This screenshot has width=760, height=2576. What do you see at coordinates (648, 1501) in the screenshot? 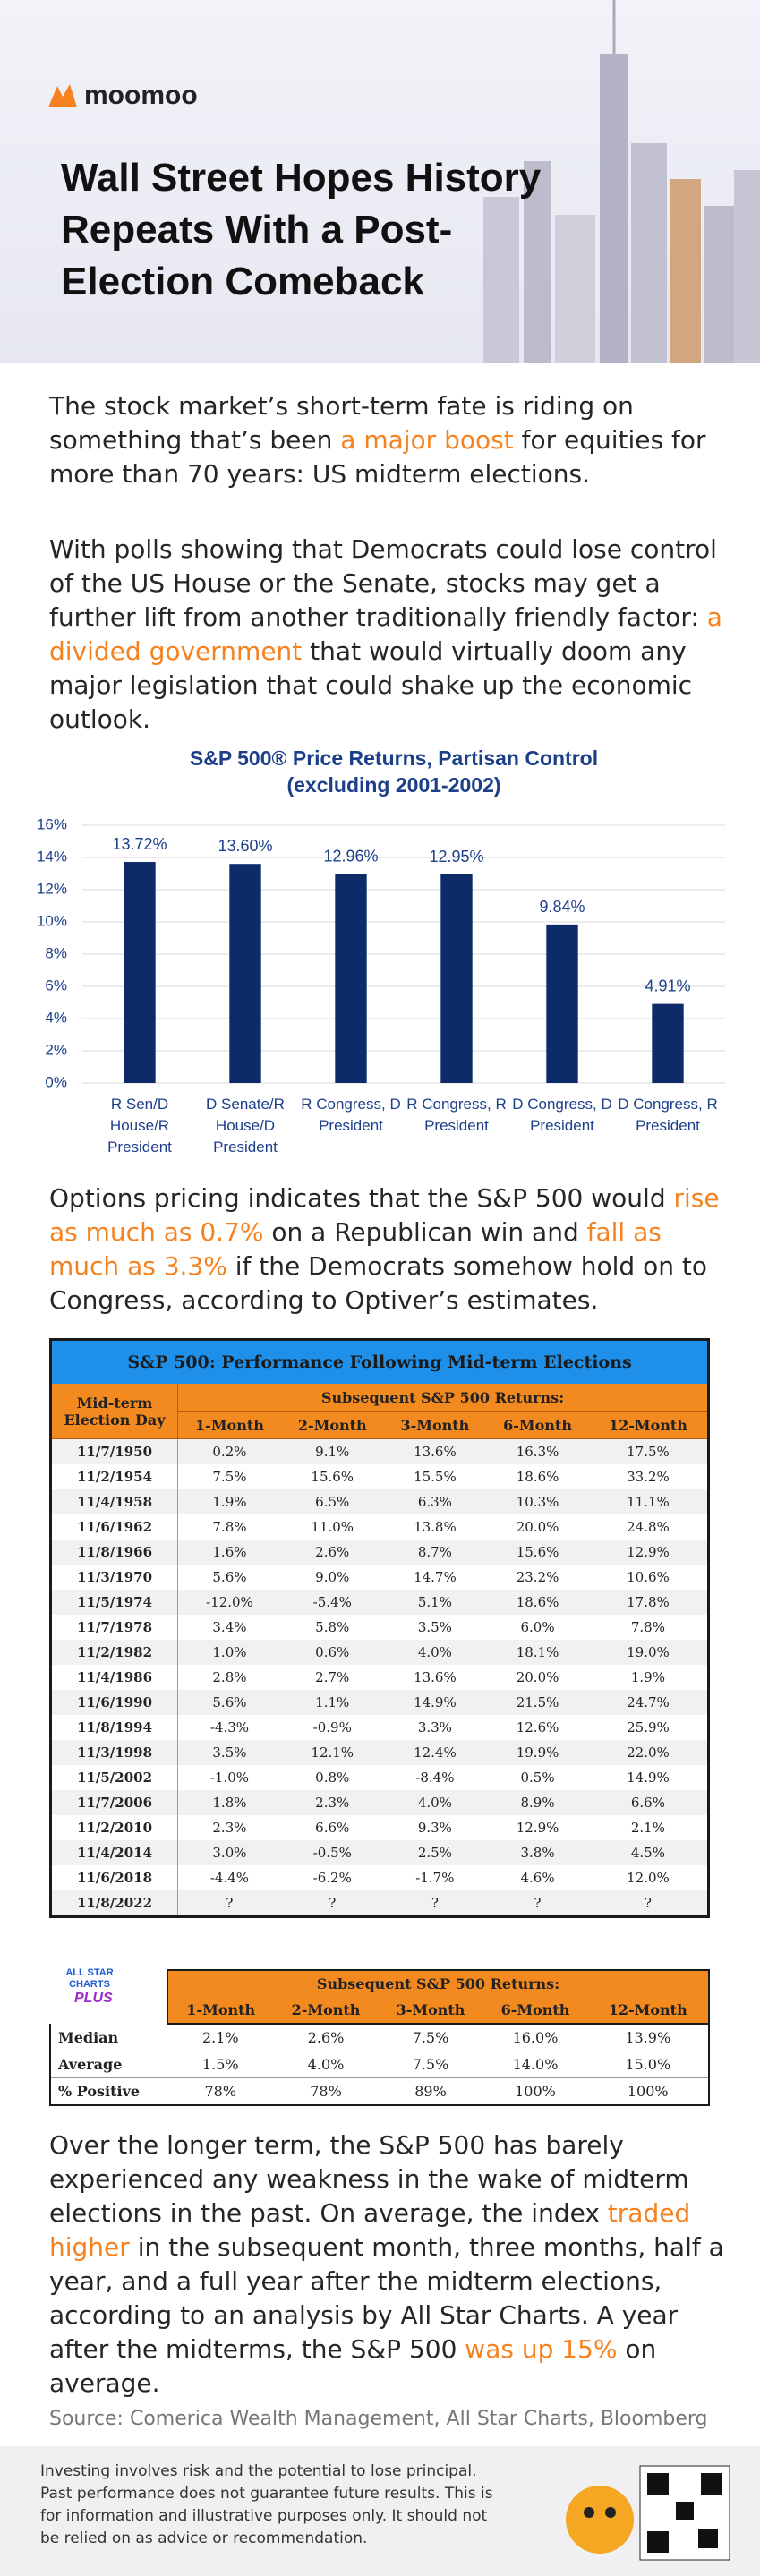
I see `table-cell: 11.1%` at bounding box center [648, 1501].